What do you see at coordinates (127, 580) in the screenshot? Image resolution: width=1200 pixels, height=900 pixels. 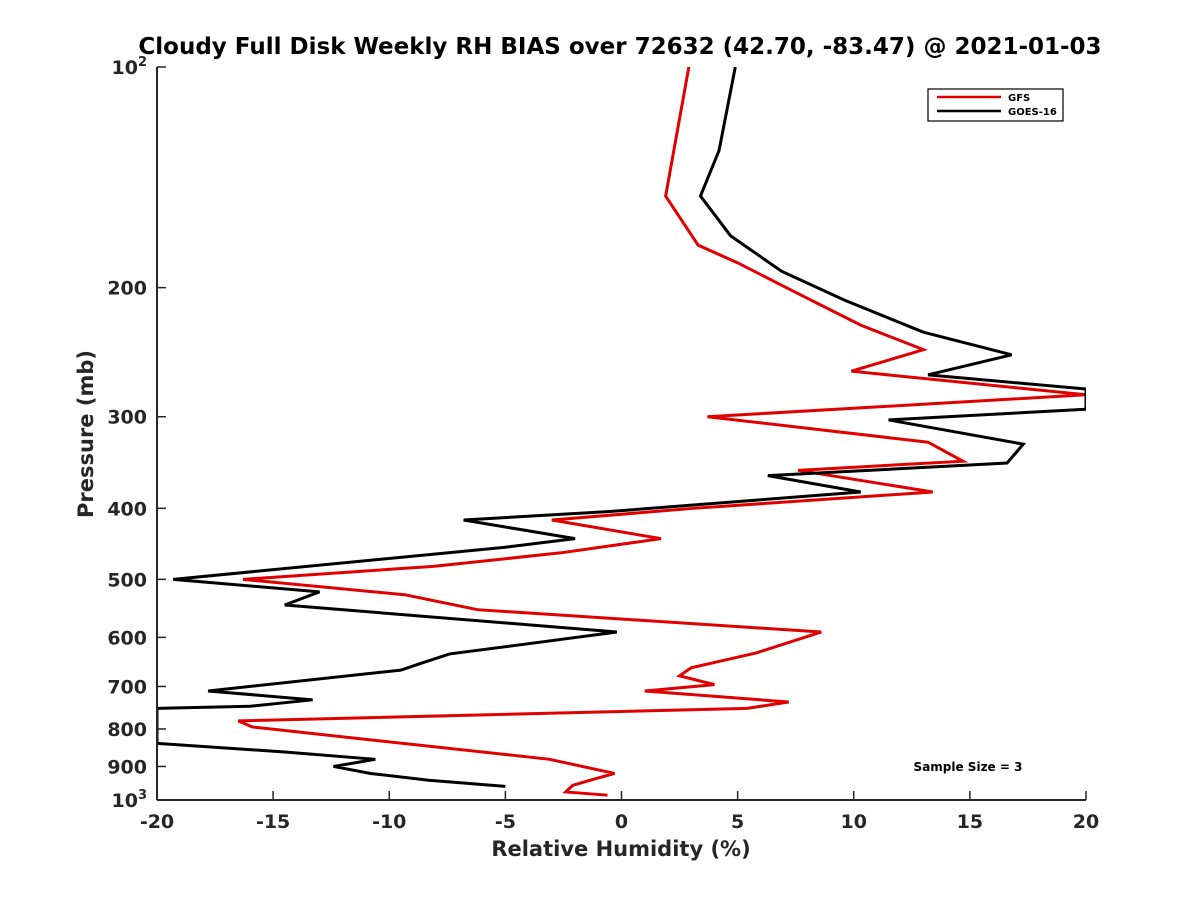 I see `y-tick-label: 500` at bounding box center [127, 580].